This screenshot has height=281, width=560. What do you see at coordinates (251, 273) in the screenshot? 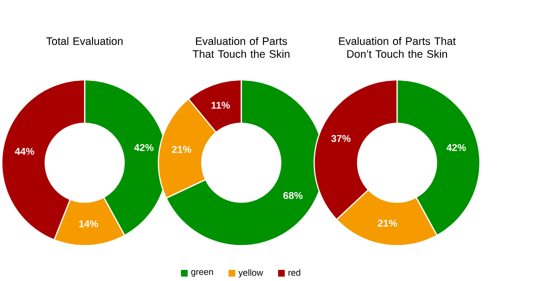
I see `legend-label: yellow` at bounding box center [251, 273].